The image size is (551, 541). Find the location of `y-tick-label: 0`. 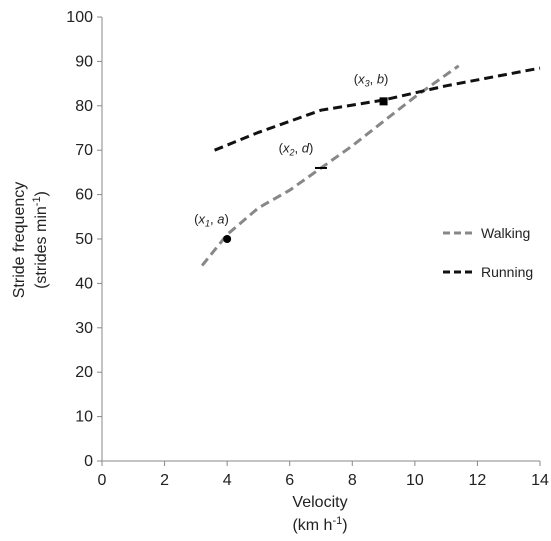

y-tick-label: 0 is located at coordinates (88, 461).